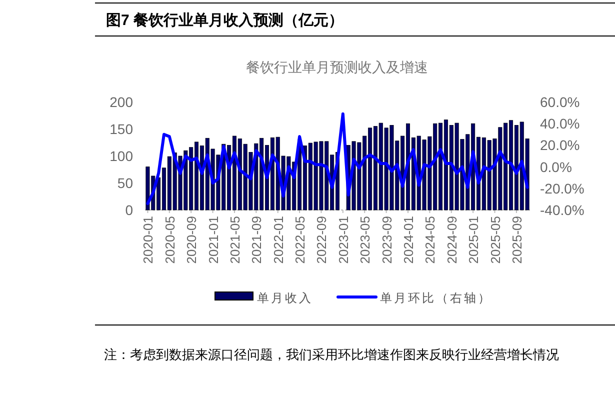 This screenshot has height=395, width=615. What do you see at coordinates (430, 240) in the screenshot?
I see `x-tick-label: 2024-05` at bounding box center [430, 240].